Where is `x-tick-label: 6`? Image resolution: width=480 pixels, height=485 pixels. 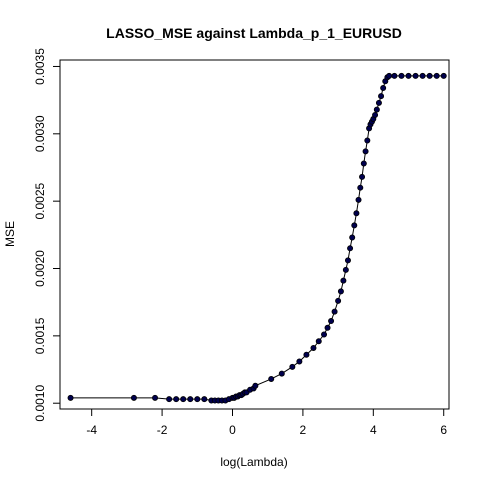 x-tick-label: 6 is located at coordinates (443, 430).